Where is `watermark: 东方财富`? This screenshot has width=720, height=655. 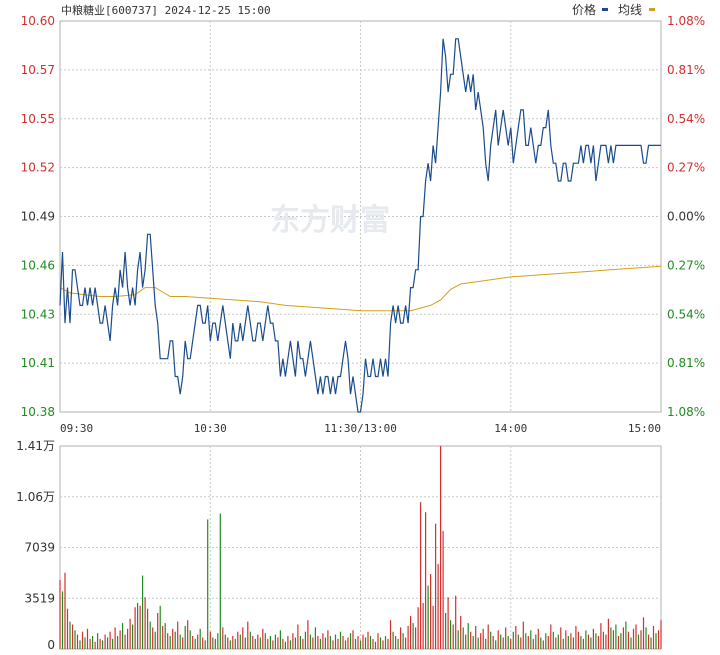 watermark: 东方财富 is located at coordinates (330, 220).